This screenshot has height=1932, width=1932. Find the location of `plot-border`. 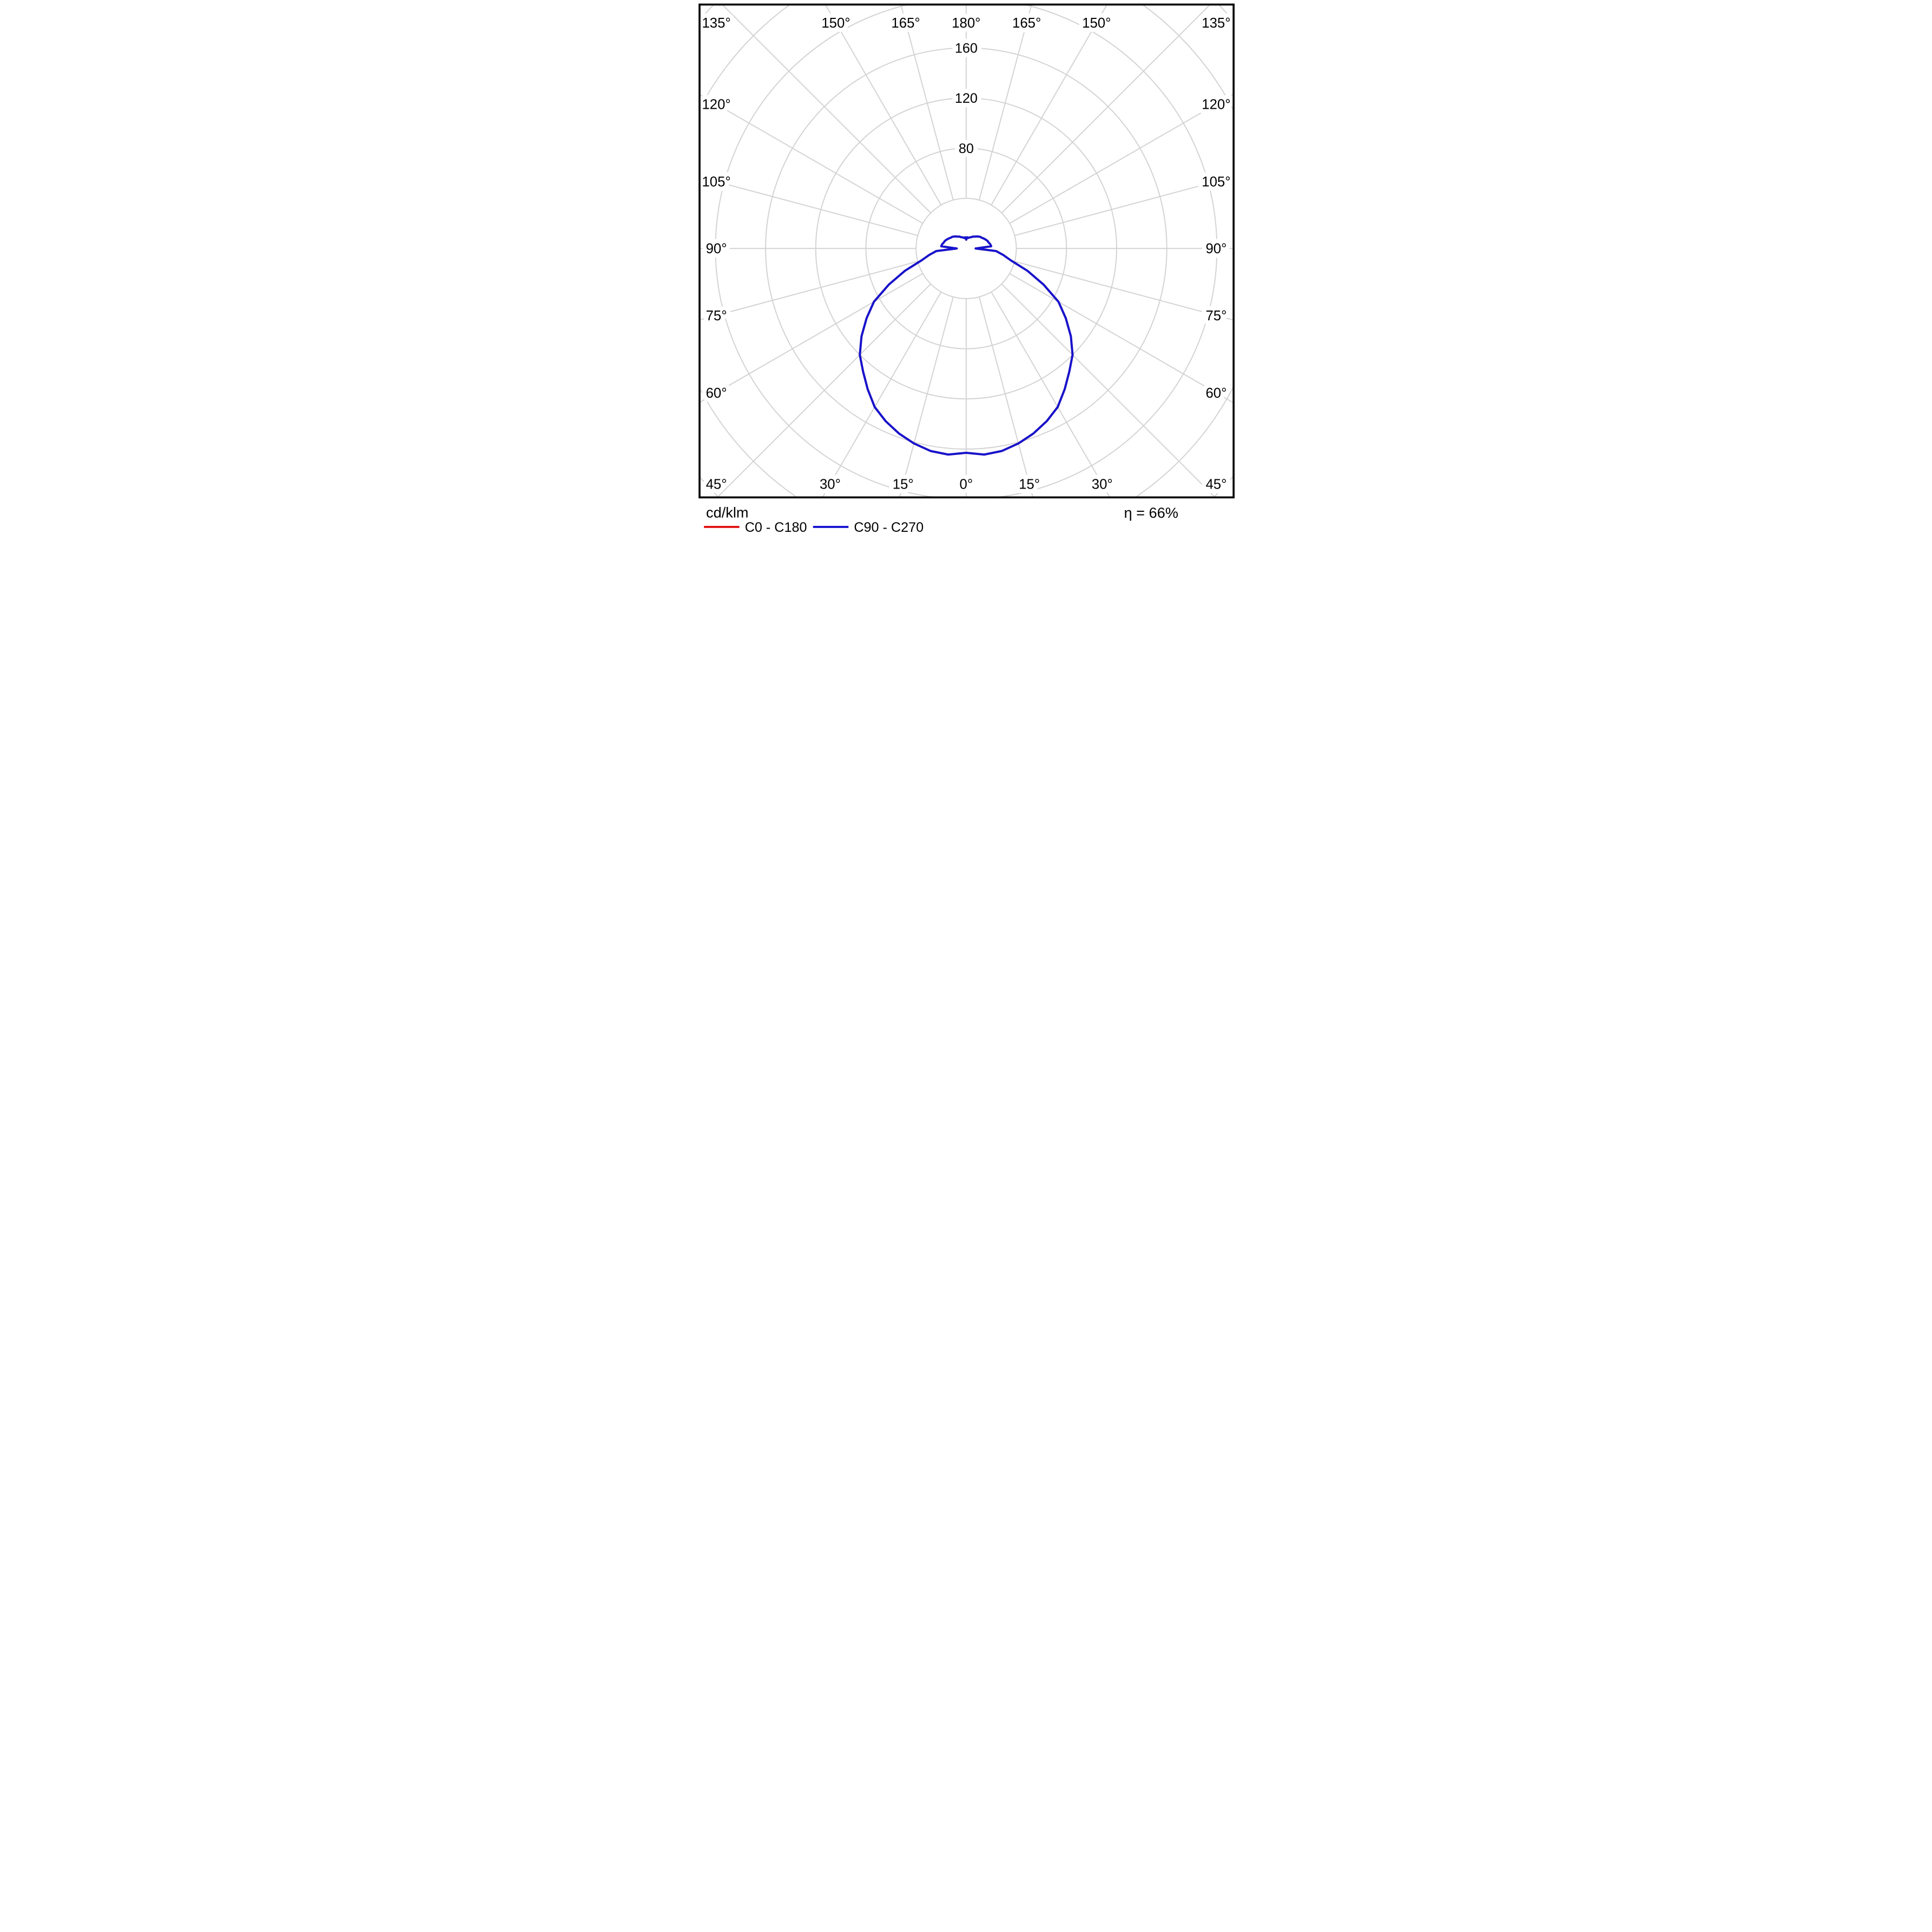

plot-border is located at coordinates (966, 251).